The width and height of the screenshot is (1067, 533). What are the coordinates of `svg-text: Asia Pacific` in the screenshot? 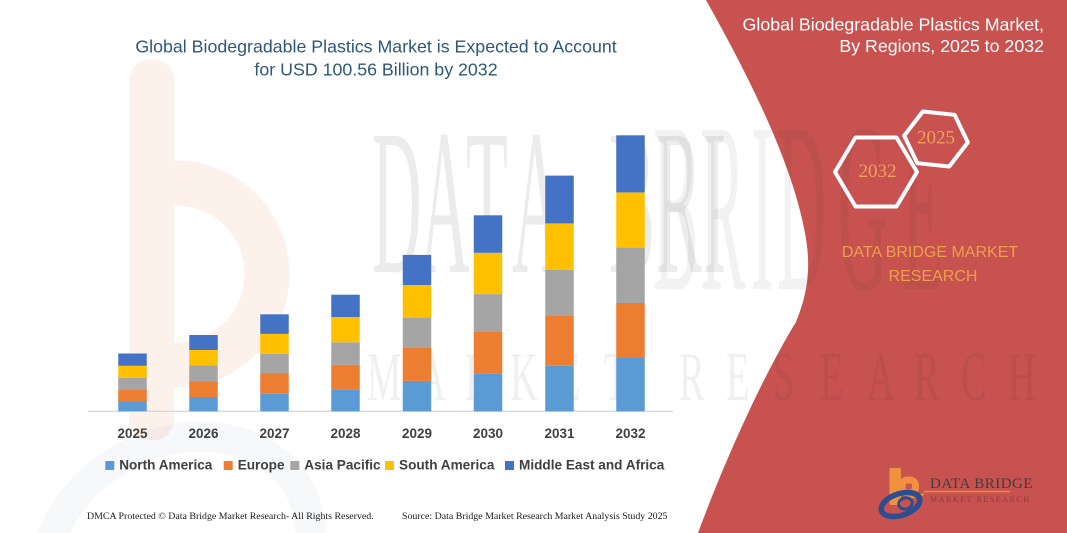 It's located at (342, 465).